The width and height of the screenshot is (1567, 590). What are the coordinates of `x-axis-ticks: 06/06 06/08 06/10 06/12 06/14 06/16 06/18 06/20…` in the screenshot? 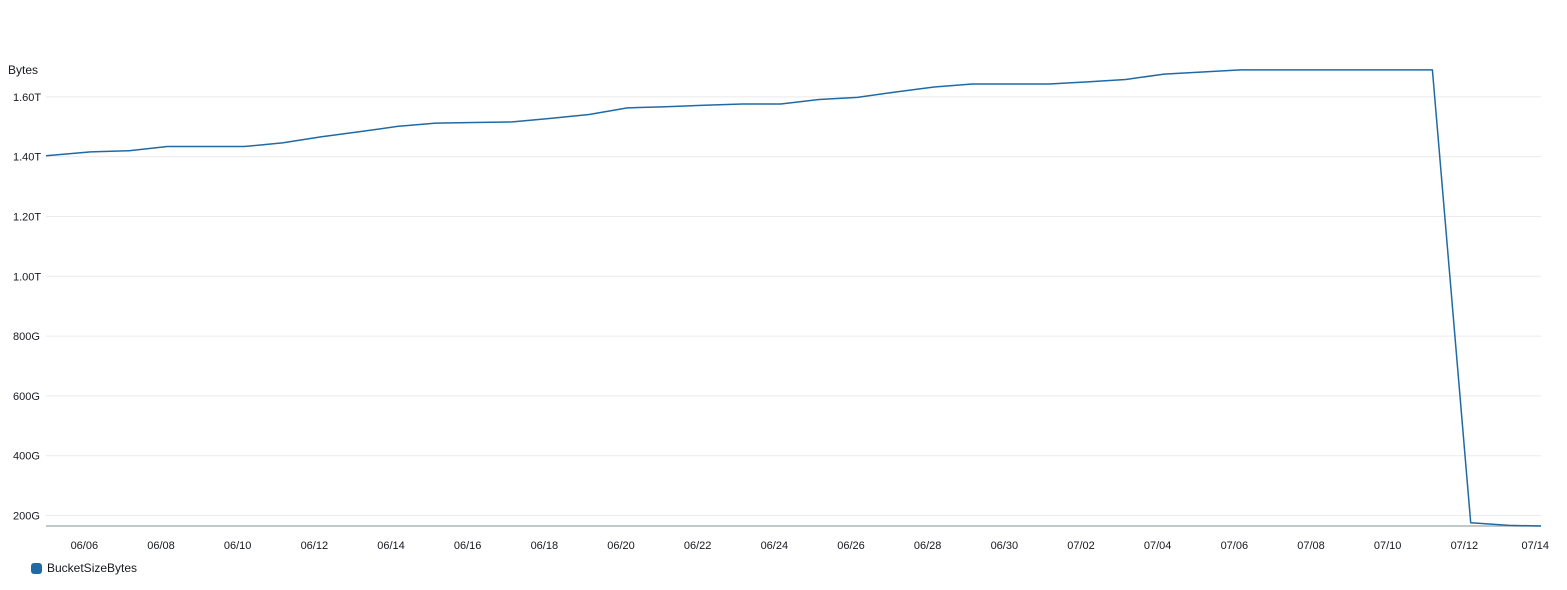 It's located at (810, 546).